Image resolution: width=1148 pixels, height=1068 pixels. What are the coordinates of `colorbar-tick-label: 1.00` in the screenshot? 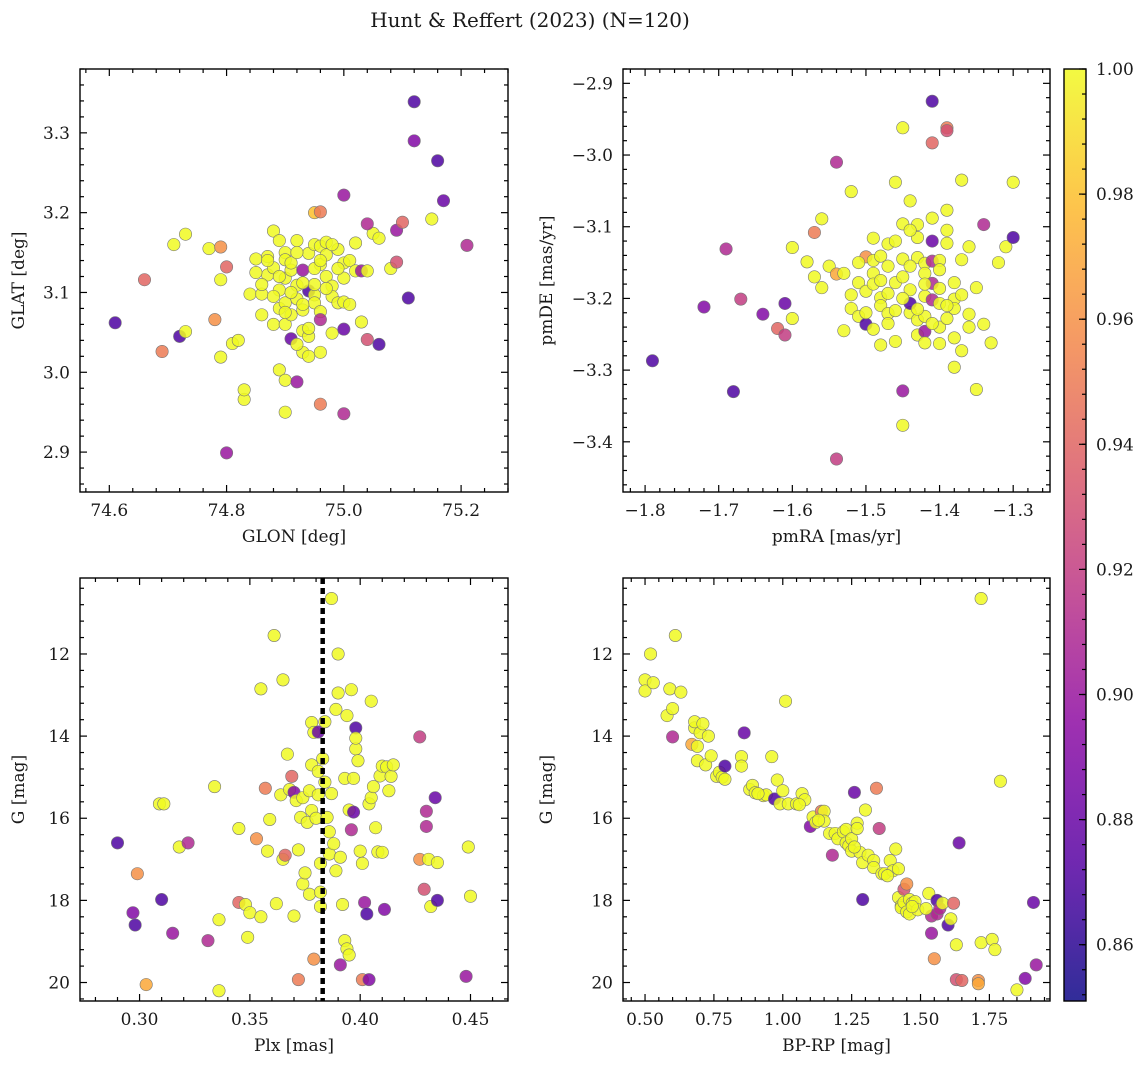 It's located at (1115, 70).